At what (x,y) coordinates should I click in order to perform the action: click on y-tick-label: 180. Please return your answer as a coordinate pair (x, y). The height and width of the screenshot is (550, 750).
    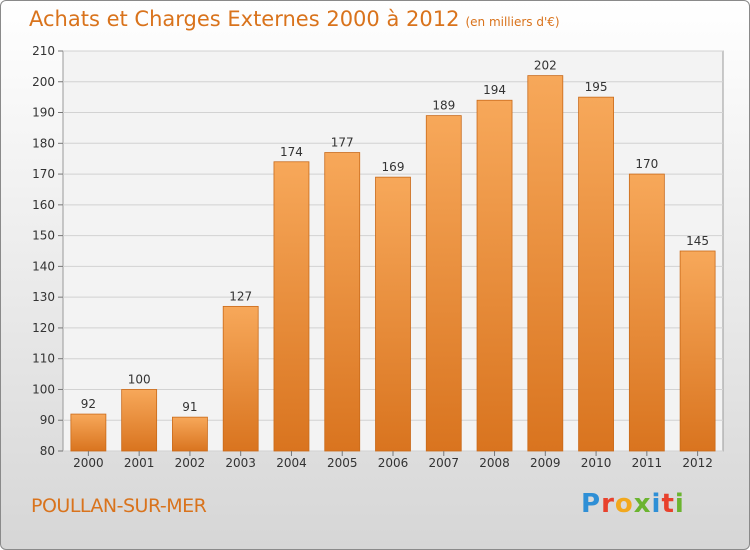
    Looking at the image, I should click on (43, 143).